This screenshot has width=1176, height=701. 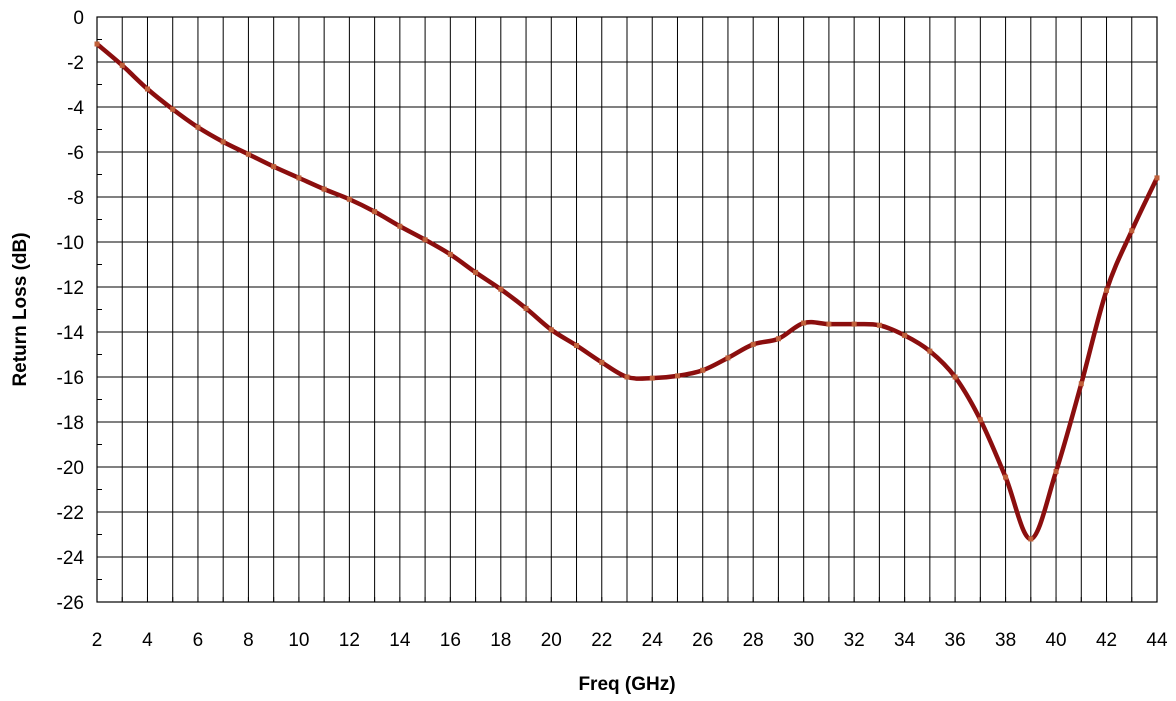 What do you see at coordinates (626, 684) in the screenshot?
I see `x-axis-title: Freq (GHz)` at bounding box center [626, 684].